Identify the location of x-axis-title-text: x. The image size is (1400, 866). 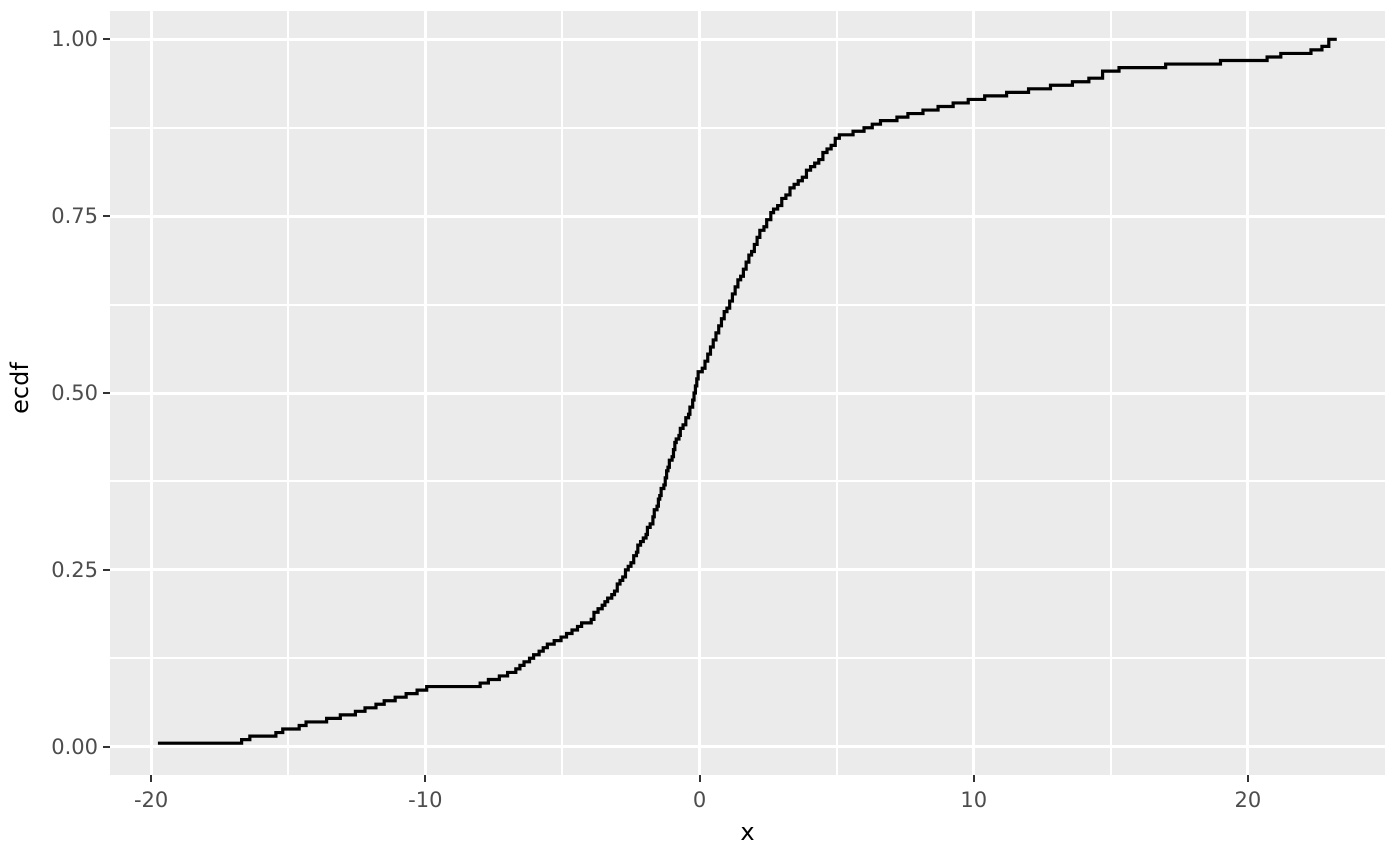
(747, 832).